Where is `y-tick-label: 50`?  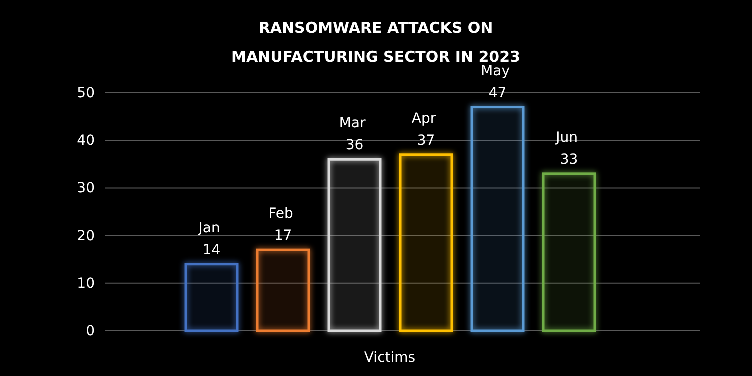
y-tick-label: 50 is located at coordinates (86, 93).